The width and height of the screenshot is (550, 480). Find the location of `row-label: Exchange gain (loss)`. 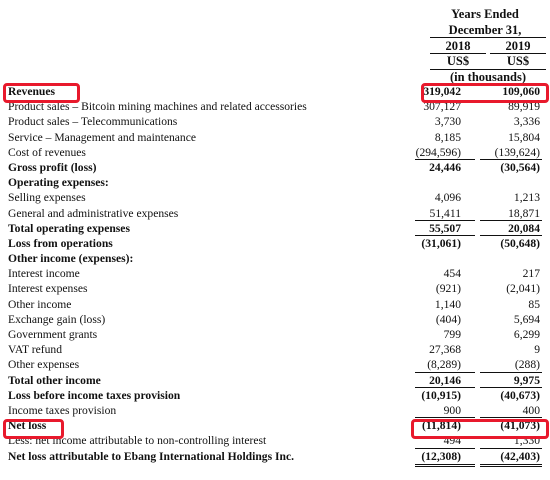

row-label: Exchange gain (loss) is located at coordinates (57, 319).